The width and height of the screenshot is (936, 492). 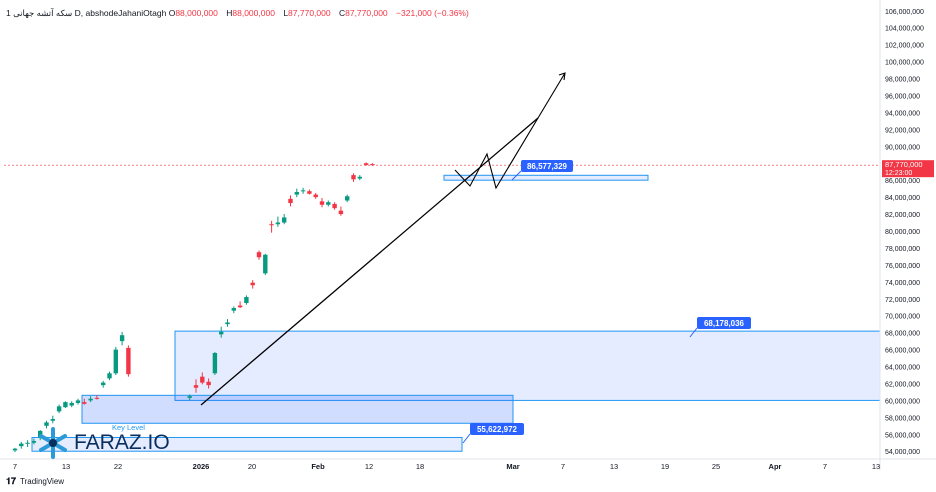 What do you see at coordinates (252, 466) in the screenshot?
I see `time-tick-label: 20` at bounding box center [252, 466].